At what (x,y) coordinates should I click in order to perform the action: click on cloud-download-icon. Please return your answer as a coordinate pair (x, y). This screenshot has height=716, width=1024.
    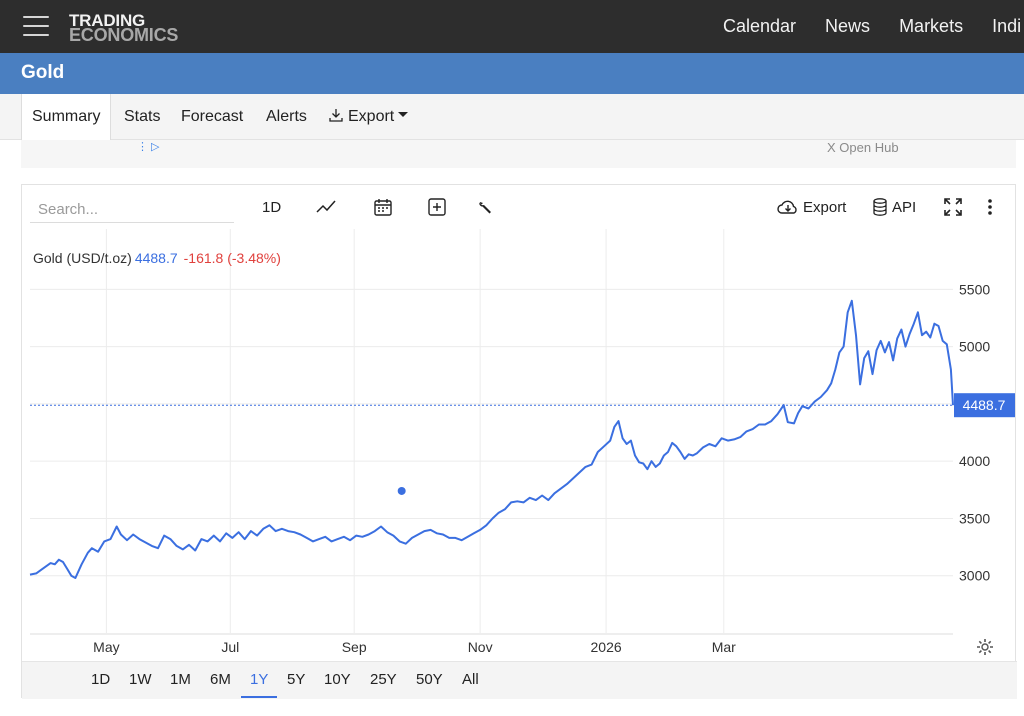
    Looking at the image, I should click on (787, 207).